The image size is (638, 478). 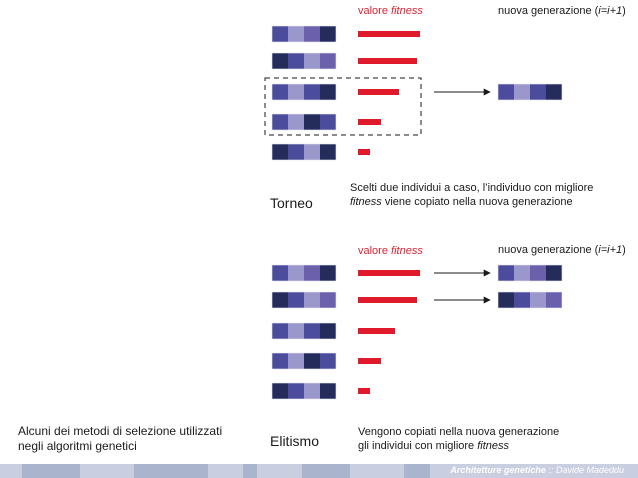 I want to click on elitismo-title: Elitismo, so click(x=295, y=441).